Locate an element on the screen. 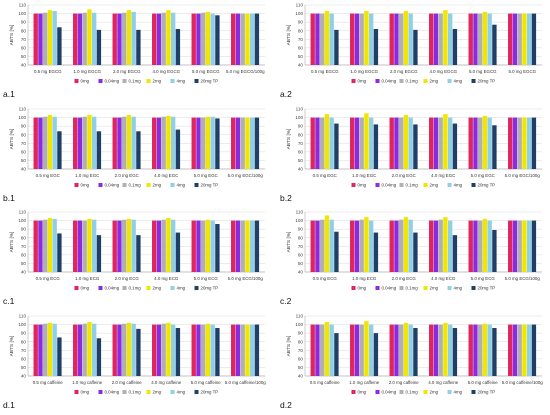  y-tick-label: 80 is located at coordinates (24, 341).